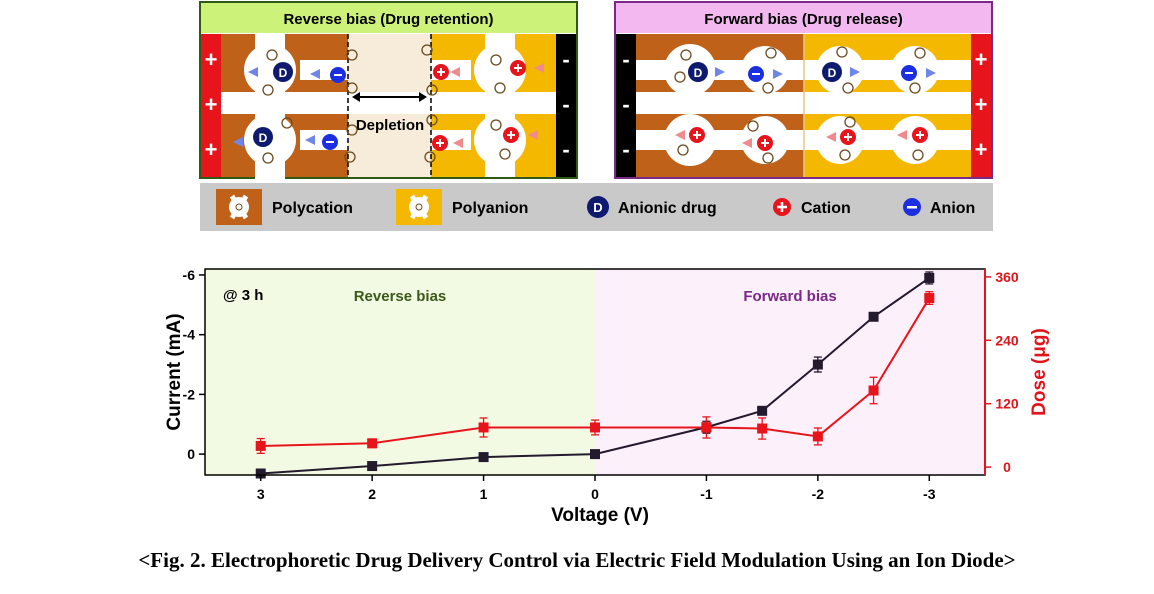 The height and width of the screenshot is (594, 1154). I want to click on reverse-bias-panel: Reverse bias (Drug retention), so click(388, 92).